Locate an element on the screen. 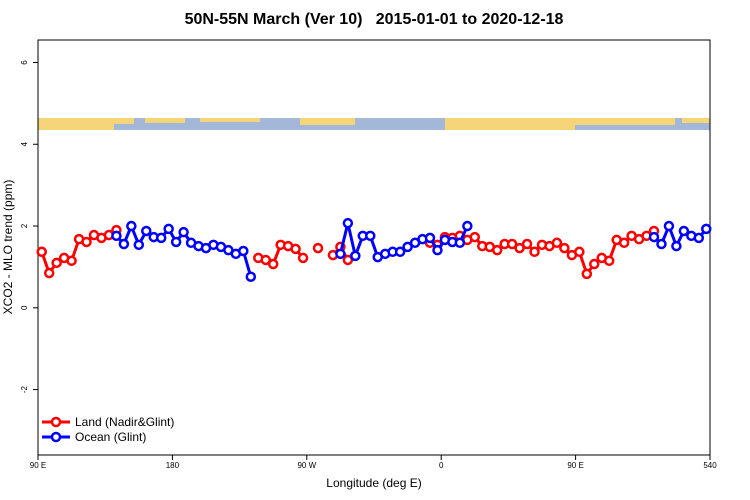 This screenshot has height=500, width=750. legend-label: Land (Nadir&Glint) is located at coordinates (124, 422).